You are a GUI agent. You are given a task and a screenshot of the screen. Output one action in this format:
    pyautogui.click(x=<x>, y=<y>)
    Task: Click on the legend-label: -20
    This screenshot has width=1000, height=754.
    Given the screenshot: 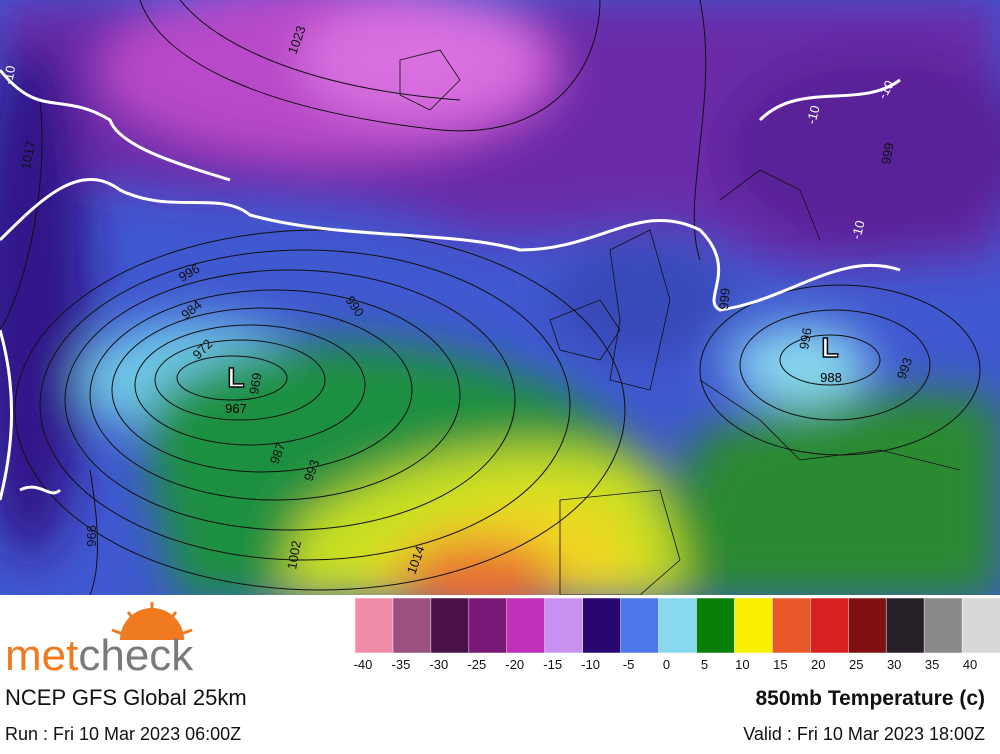 What is the action you would take?
    pyautogui.click(x=514, y=664)
    